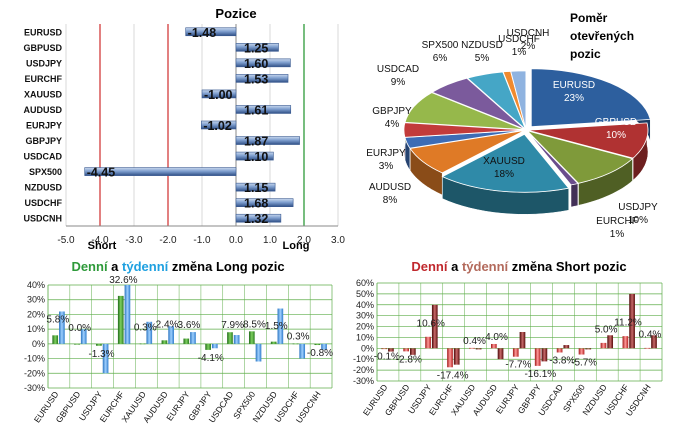  What do you see at coordinates (189, 325) in the screenshot?
I see `change-value-label: 3.6%` at bounding box center [189, 325].